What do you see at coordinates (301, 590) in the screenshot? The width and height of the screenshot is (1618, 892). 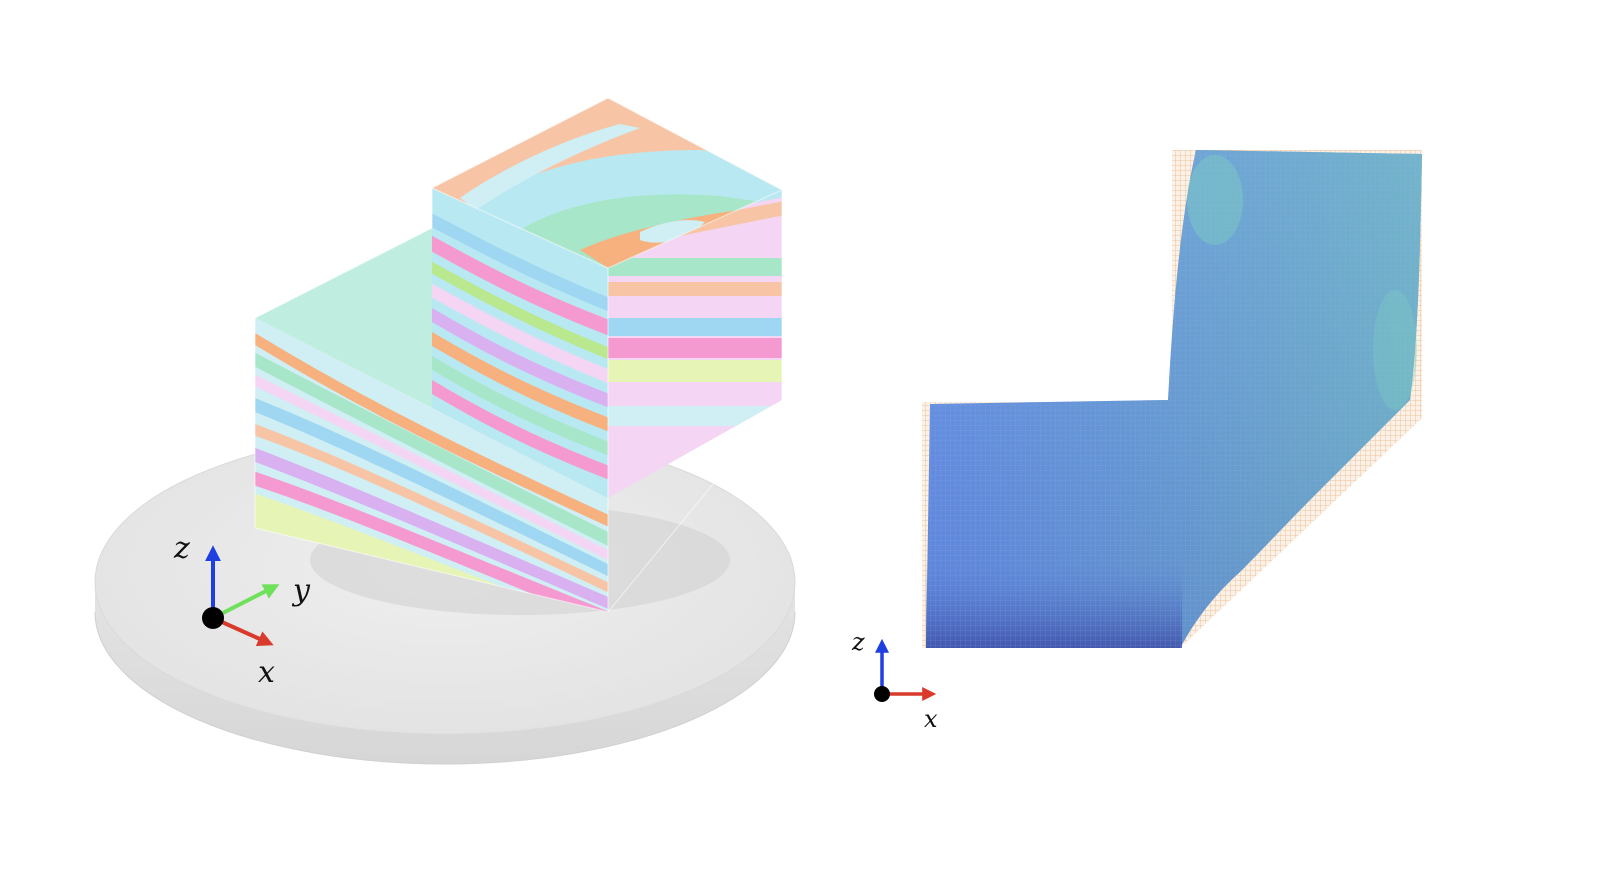 I see `y-axis-label: y` at bounding box center [301, 590].